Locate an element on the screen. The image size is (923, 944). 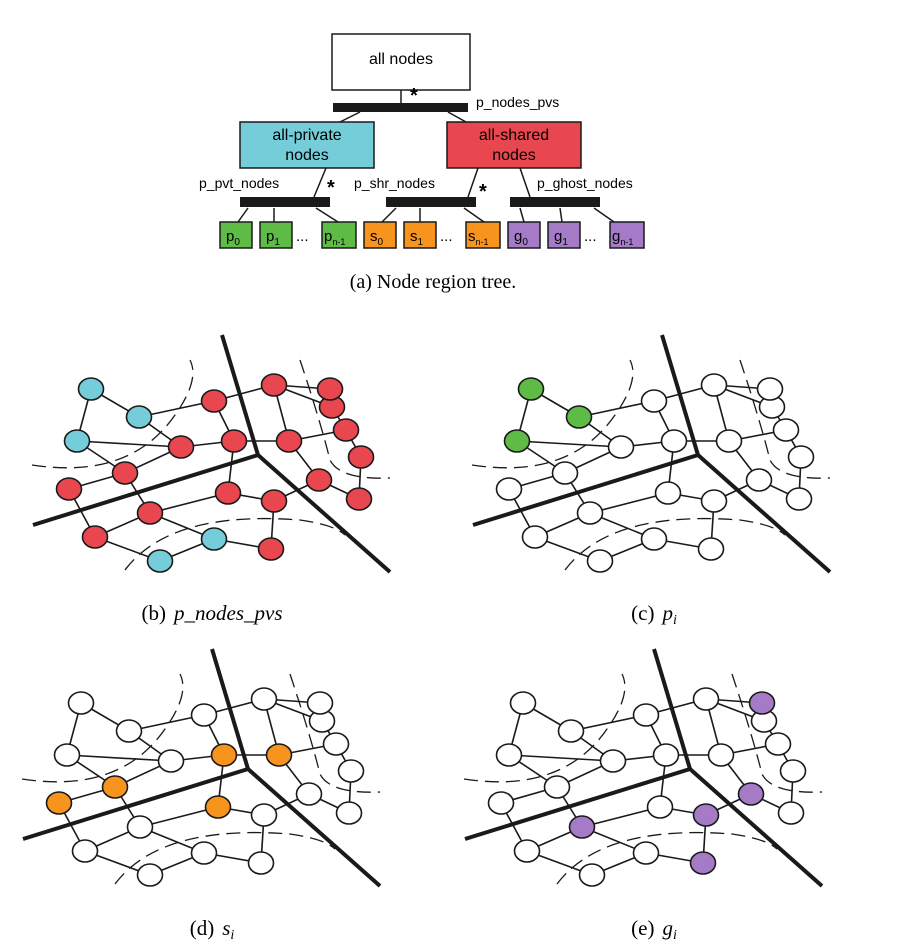
caption-d: (d) si is located at coordinates (212, 929).